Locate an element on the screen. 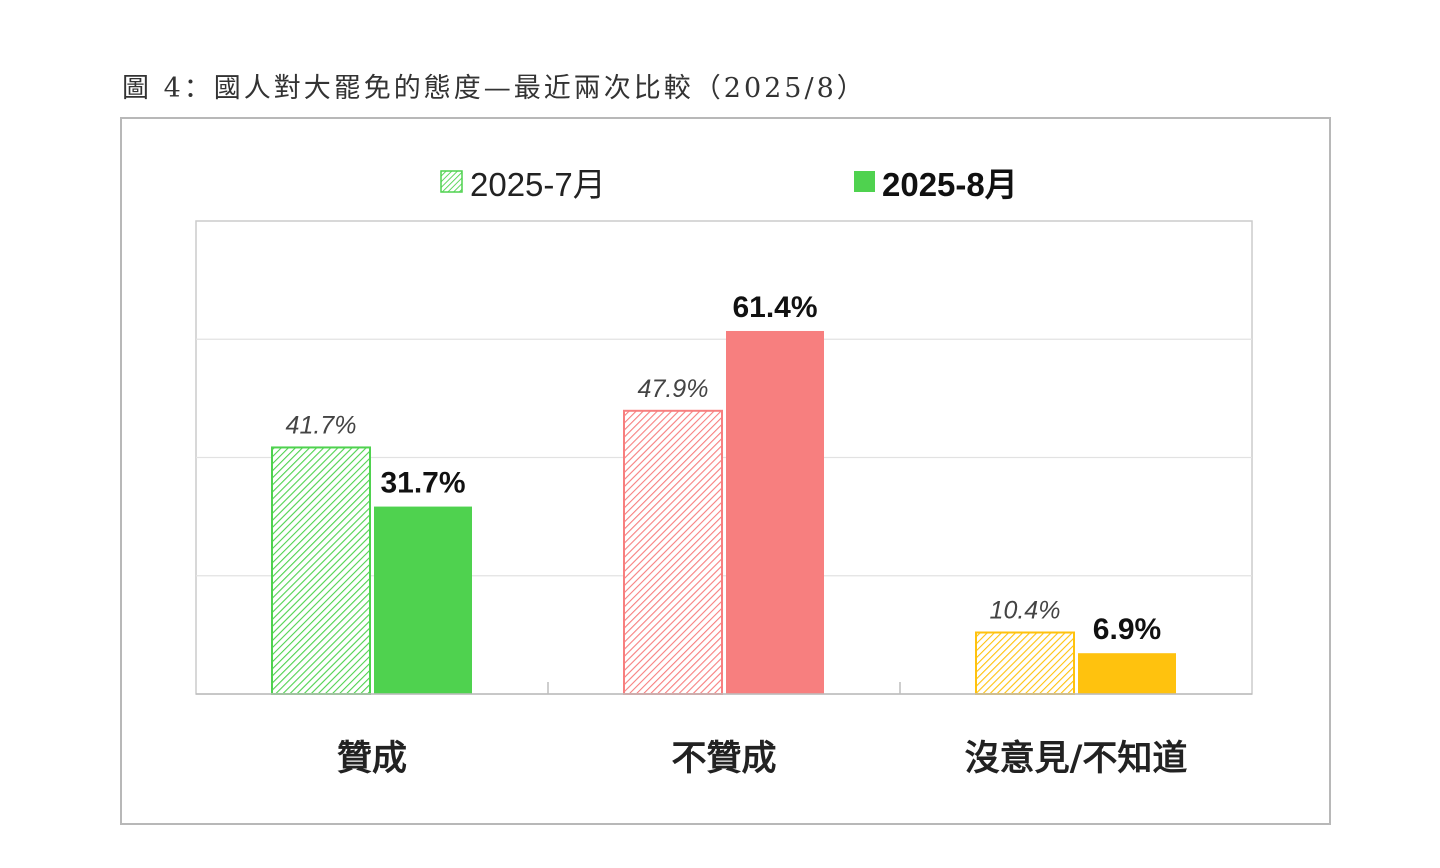 The height and width of the screenshot is (868, 1440). x-axis-ticks is located at coordinates (724, 688).